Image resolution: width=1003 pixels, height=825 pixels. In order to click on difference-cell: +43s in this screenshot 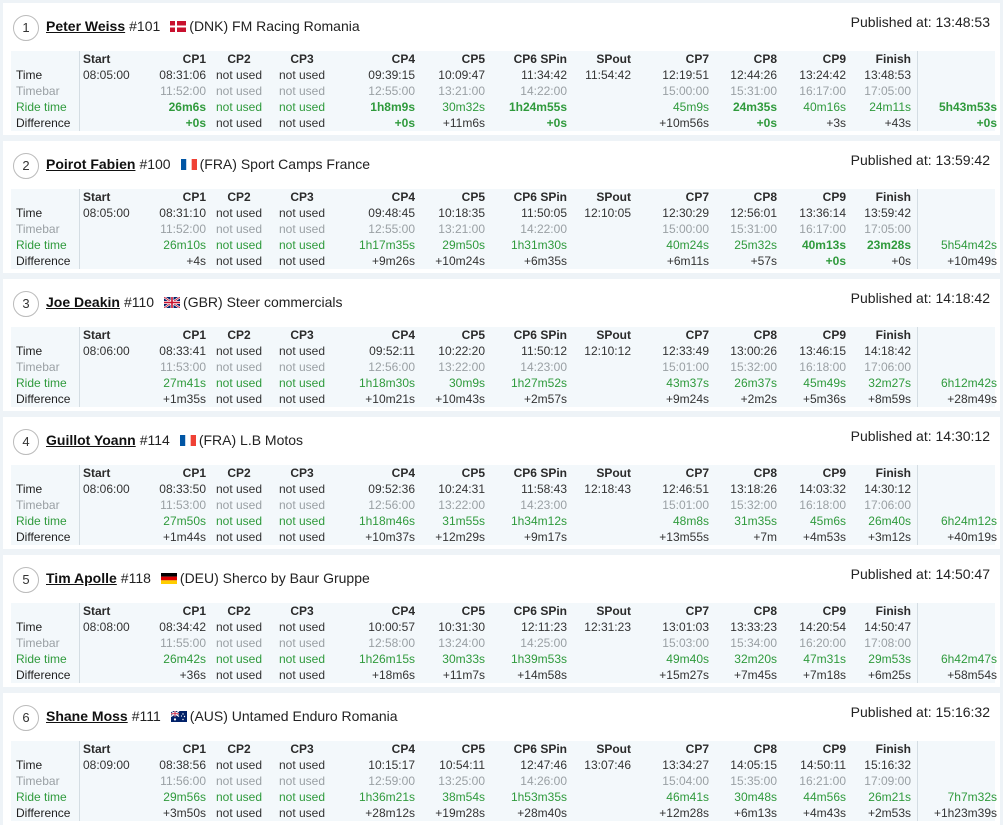, I will do `click(897, 123)`.